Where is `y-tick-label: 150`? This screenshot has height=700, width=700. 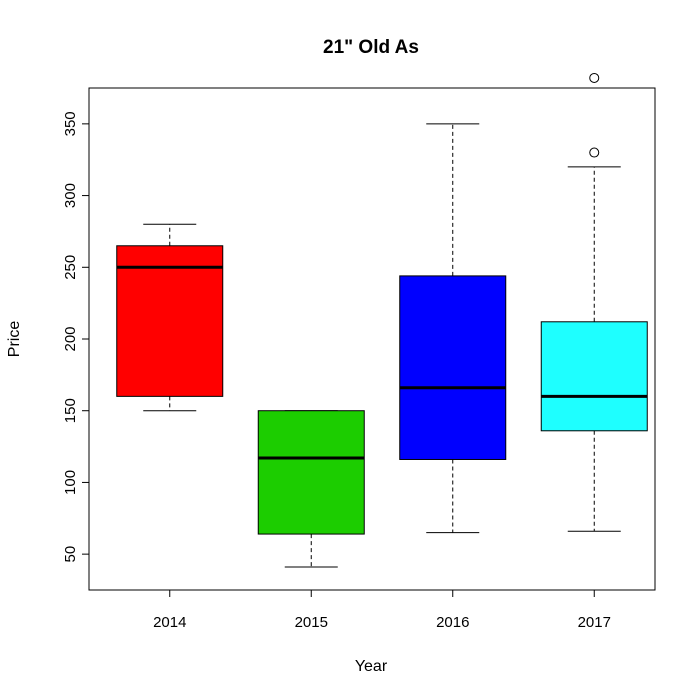 y-tick-label: 150 is located at coordinates (70, 410).